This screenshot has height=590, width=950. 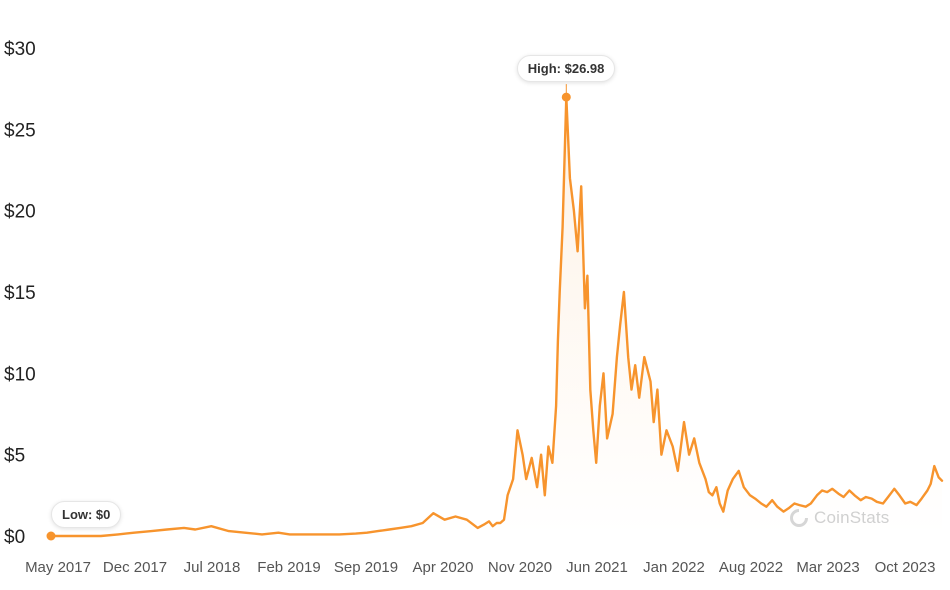 I want to click on x-tick-label: Dec 2017, so click(x=135, y=567).